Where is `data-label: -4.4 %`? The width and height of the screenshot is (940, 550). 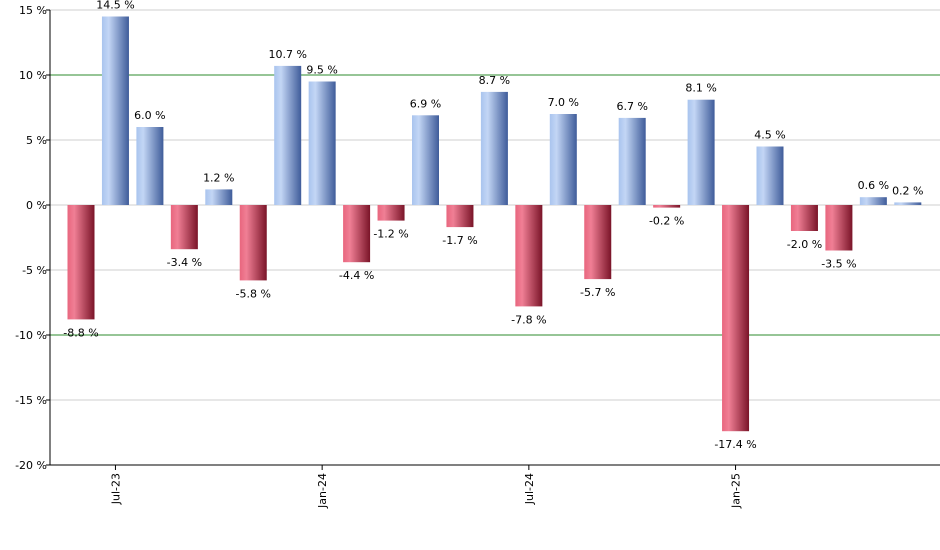 data-label: -4.4 % is located at coordinates (356, 275).